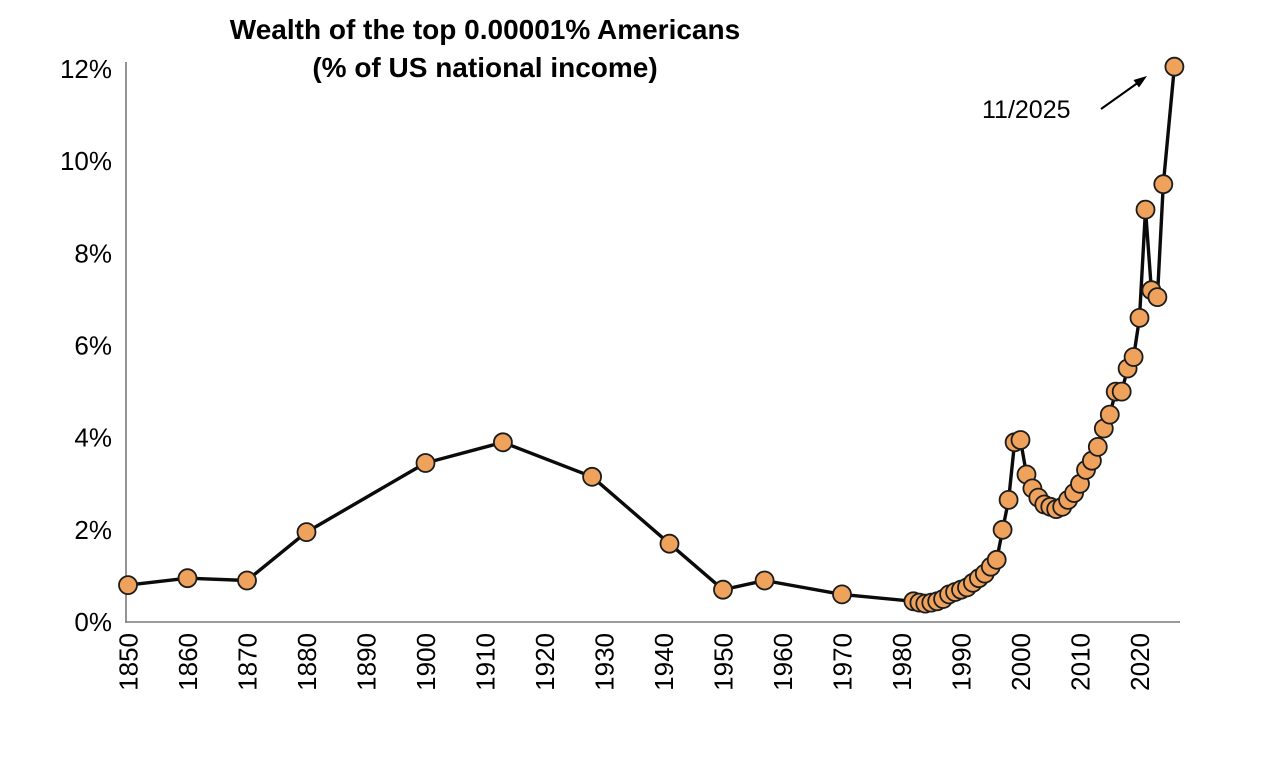 This screenshot has height=762, width=1274. I want to click on chart-title-line1: Wealth of the top 0.00001% Americans, so click(485, 29).